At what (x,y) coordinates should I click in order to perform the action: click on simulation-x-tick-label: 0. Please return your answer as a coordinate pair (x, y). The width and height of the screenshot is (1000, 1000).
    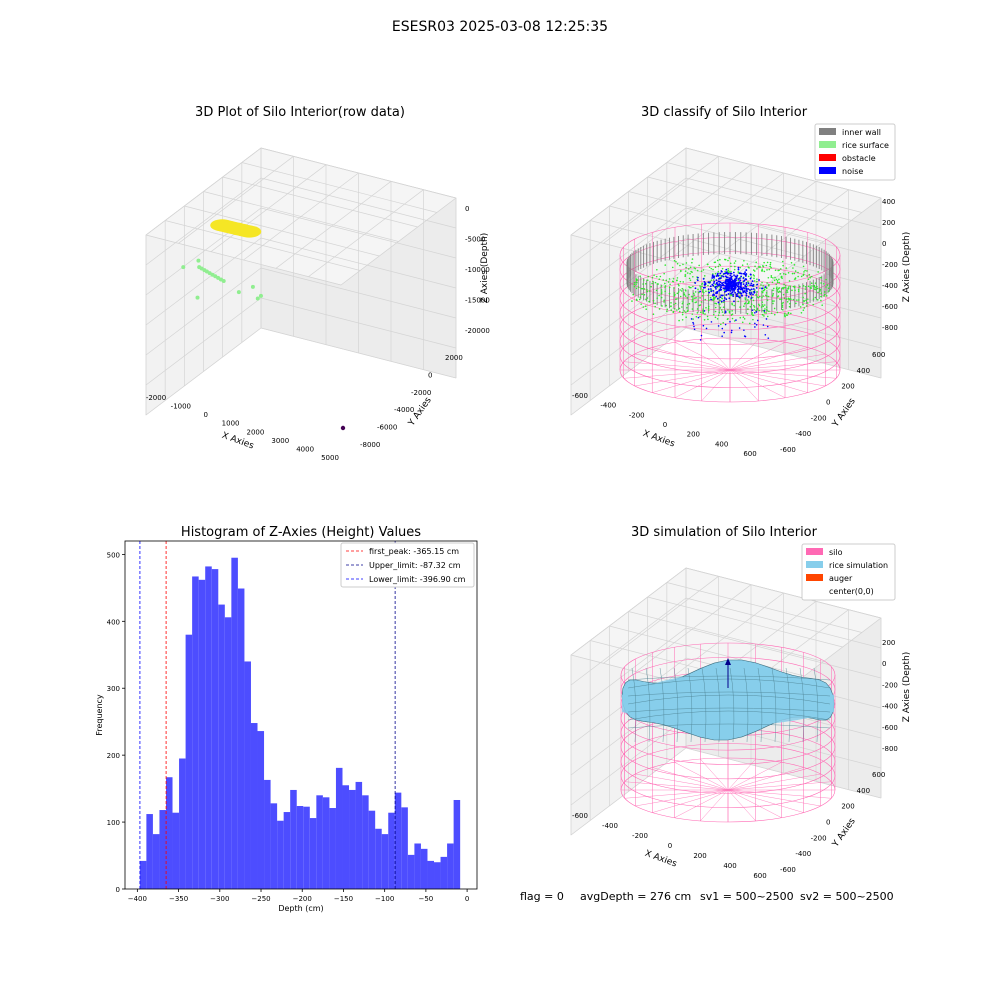
    Looking at the image, I should click on (670, 846).